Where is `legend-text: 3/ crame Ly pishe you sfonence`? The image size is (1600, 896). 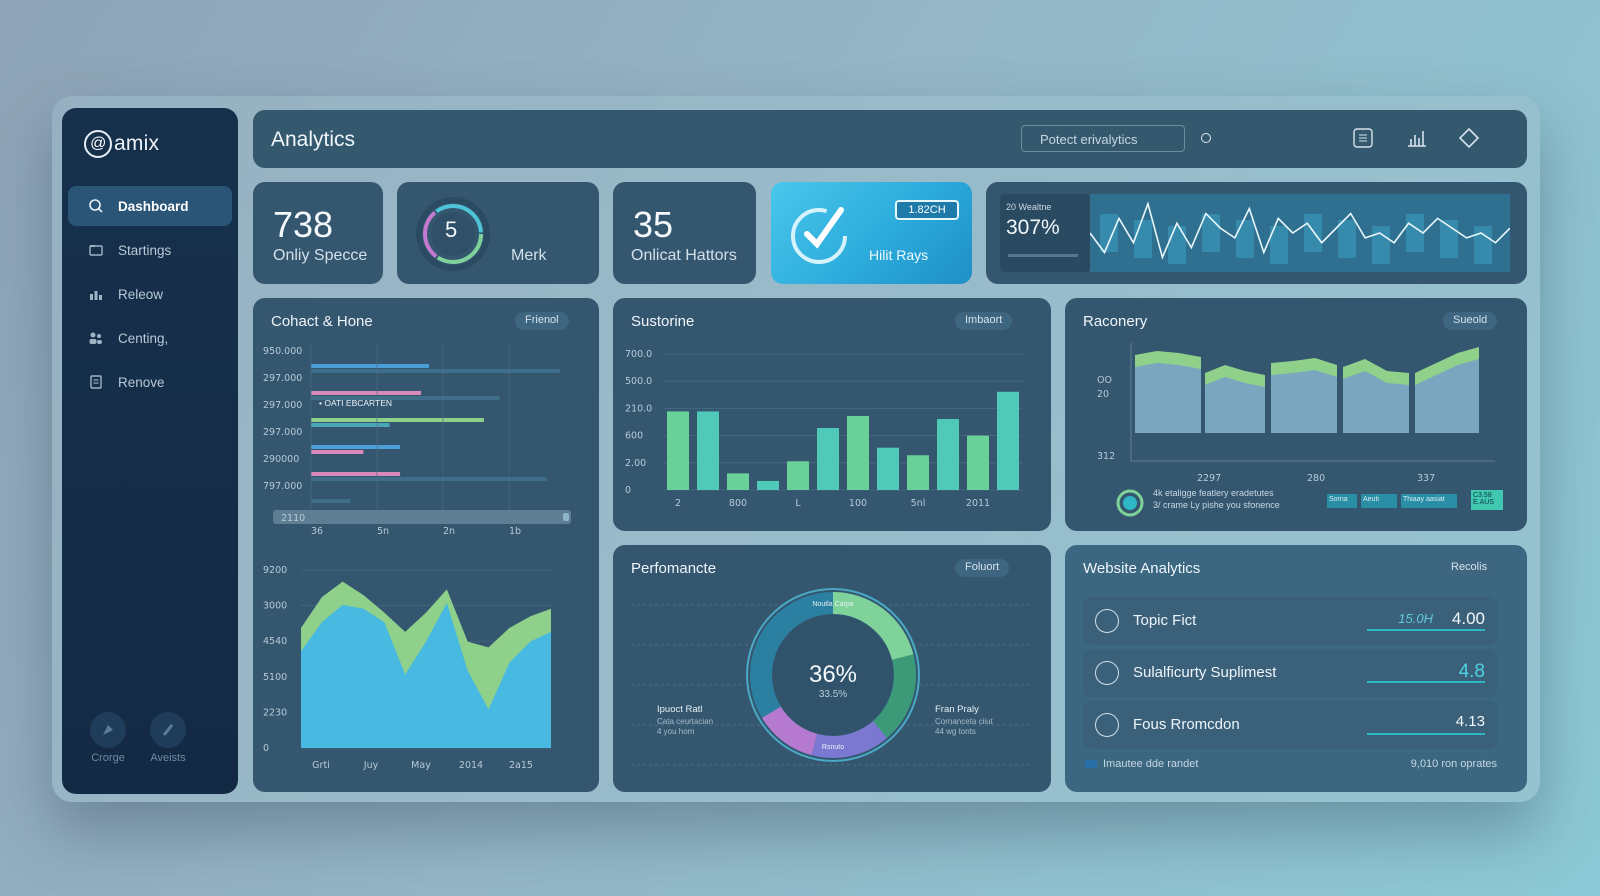
legend-text: 3/ crame Ly pishe you sfonence is located at coordinates (1216, 505).